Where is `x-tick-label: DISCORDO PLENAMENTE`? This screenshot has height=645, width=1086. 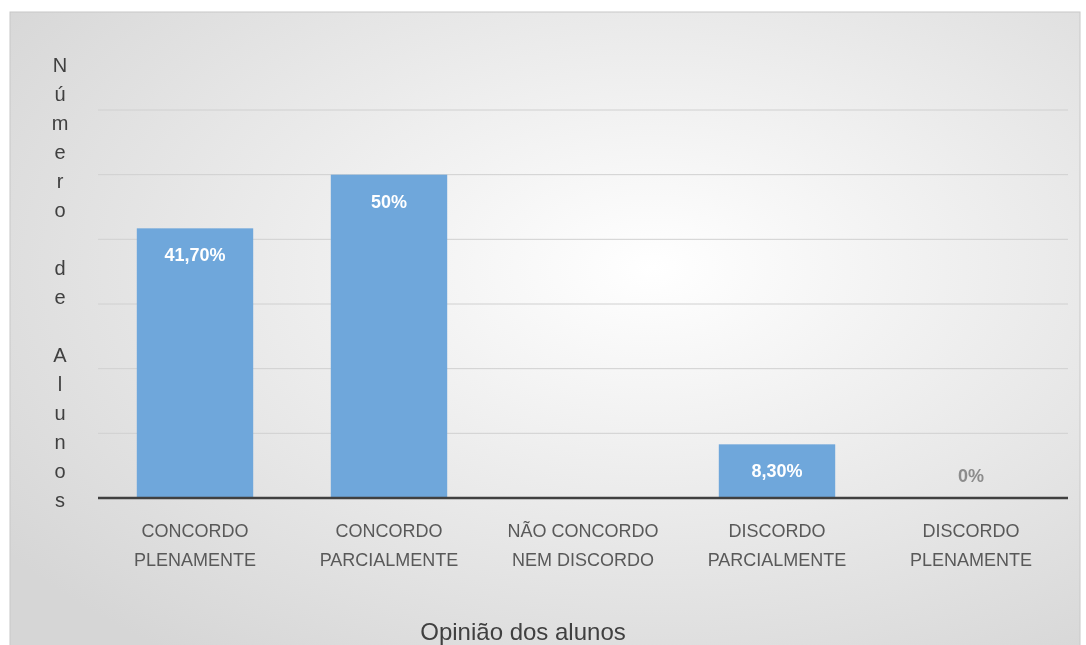
x-tick-label: DISCORDO PLENAMENTE is located at coordinates (971, 545).